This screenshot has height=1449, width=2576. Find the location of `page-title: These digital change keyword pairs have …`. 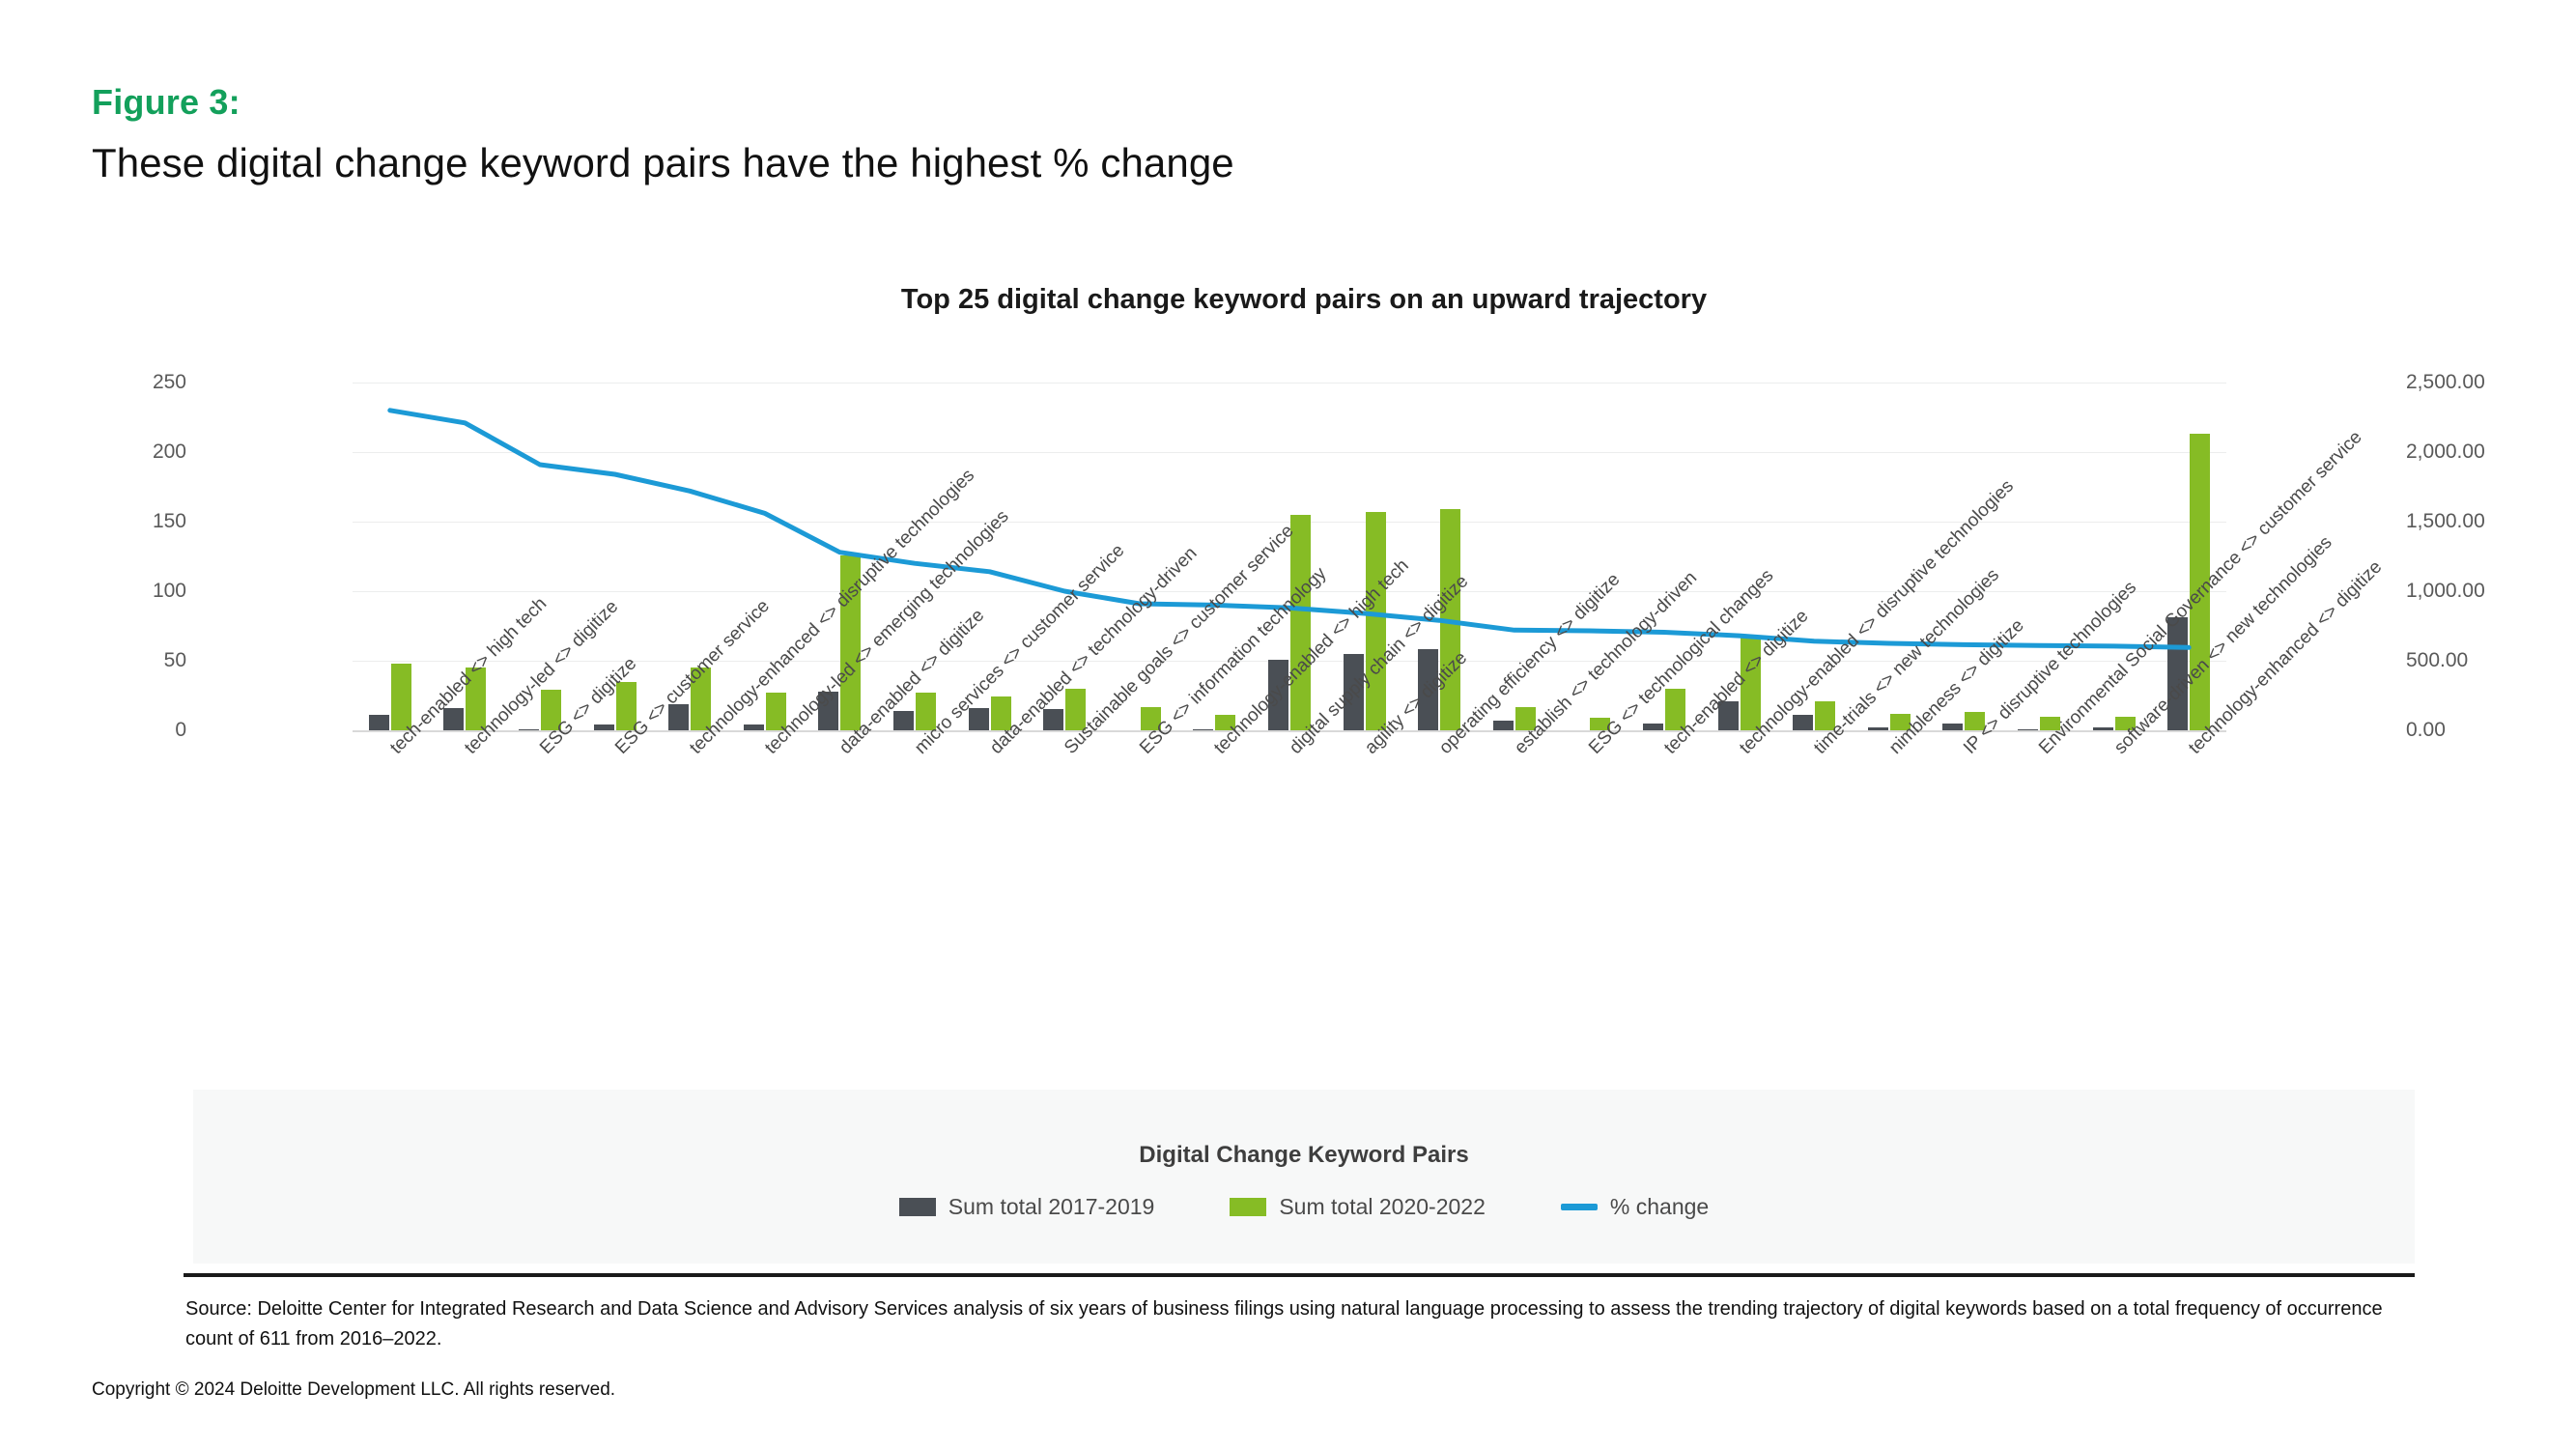

page-title: These digital change keyword pairs have … is located at coordinates (663, 162).